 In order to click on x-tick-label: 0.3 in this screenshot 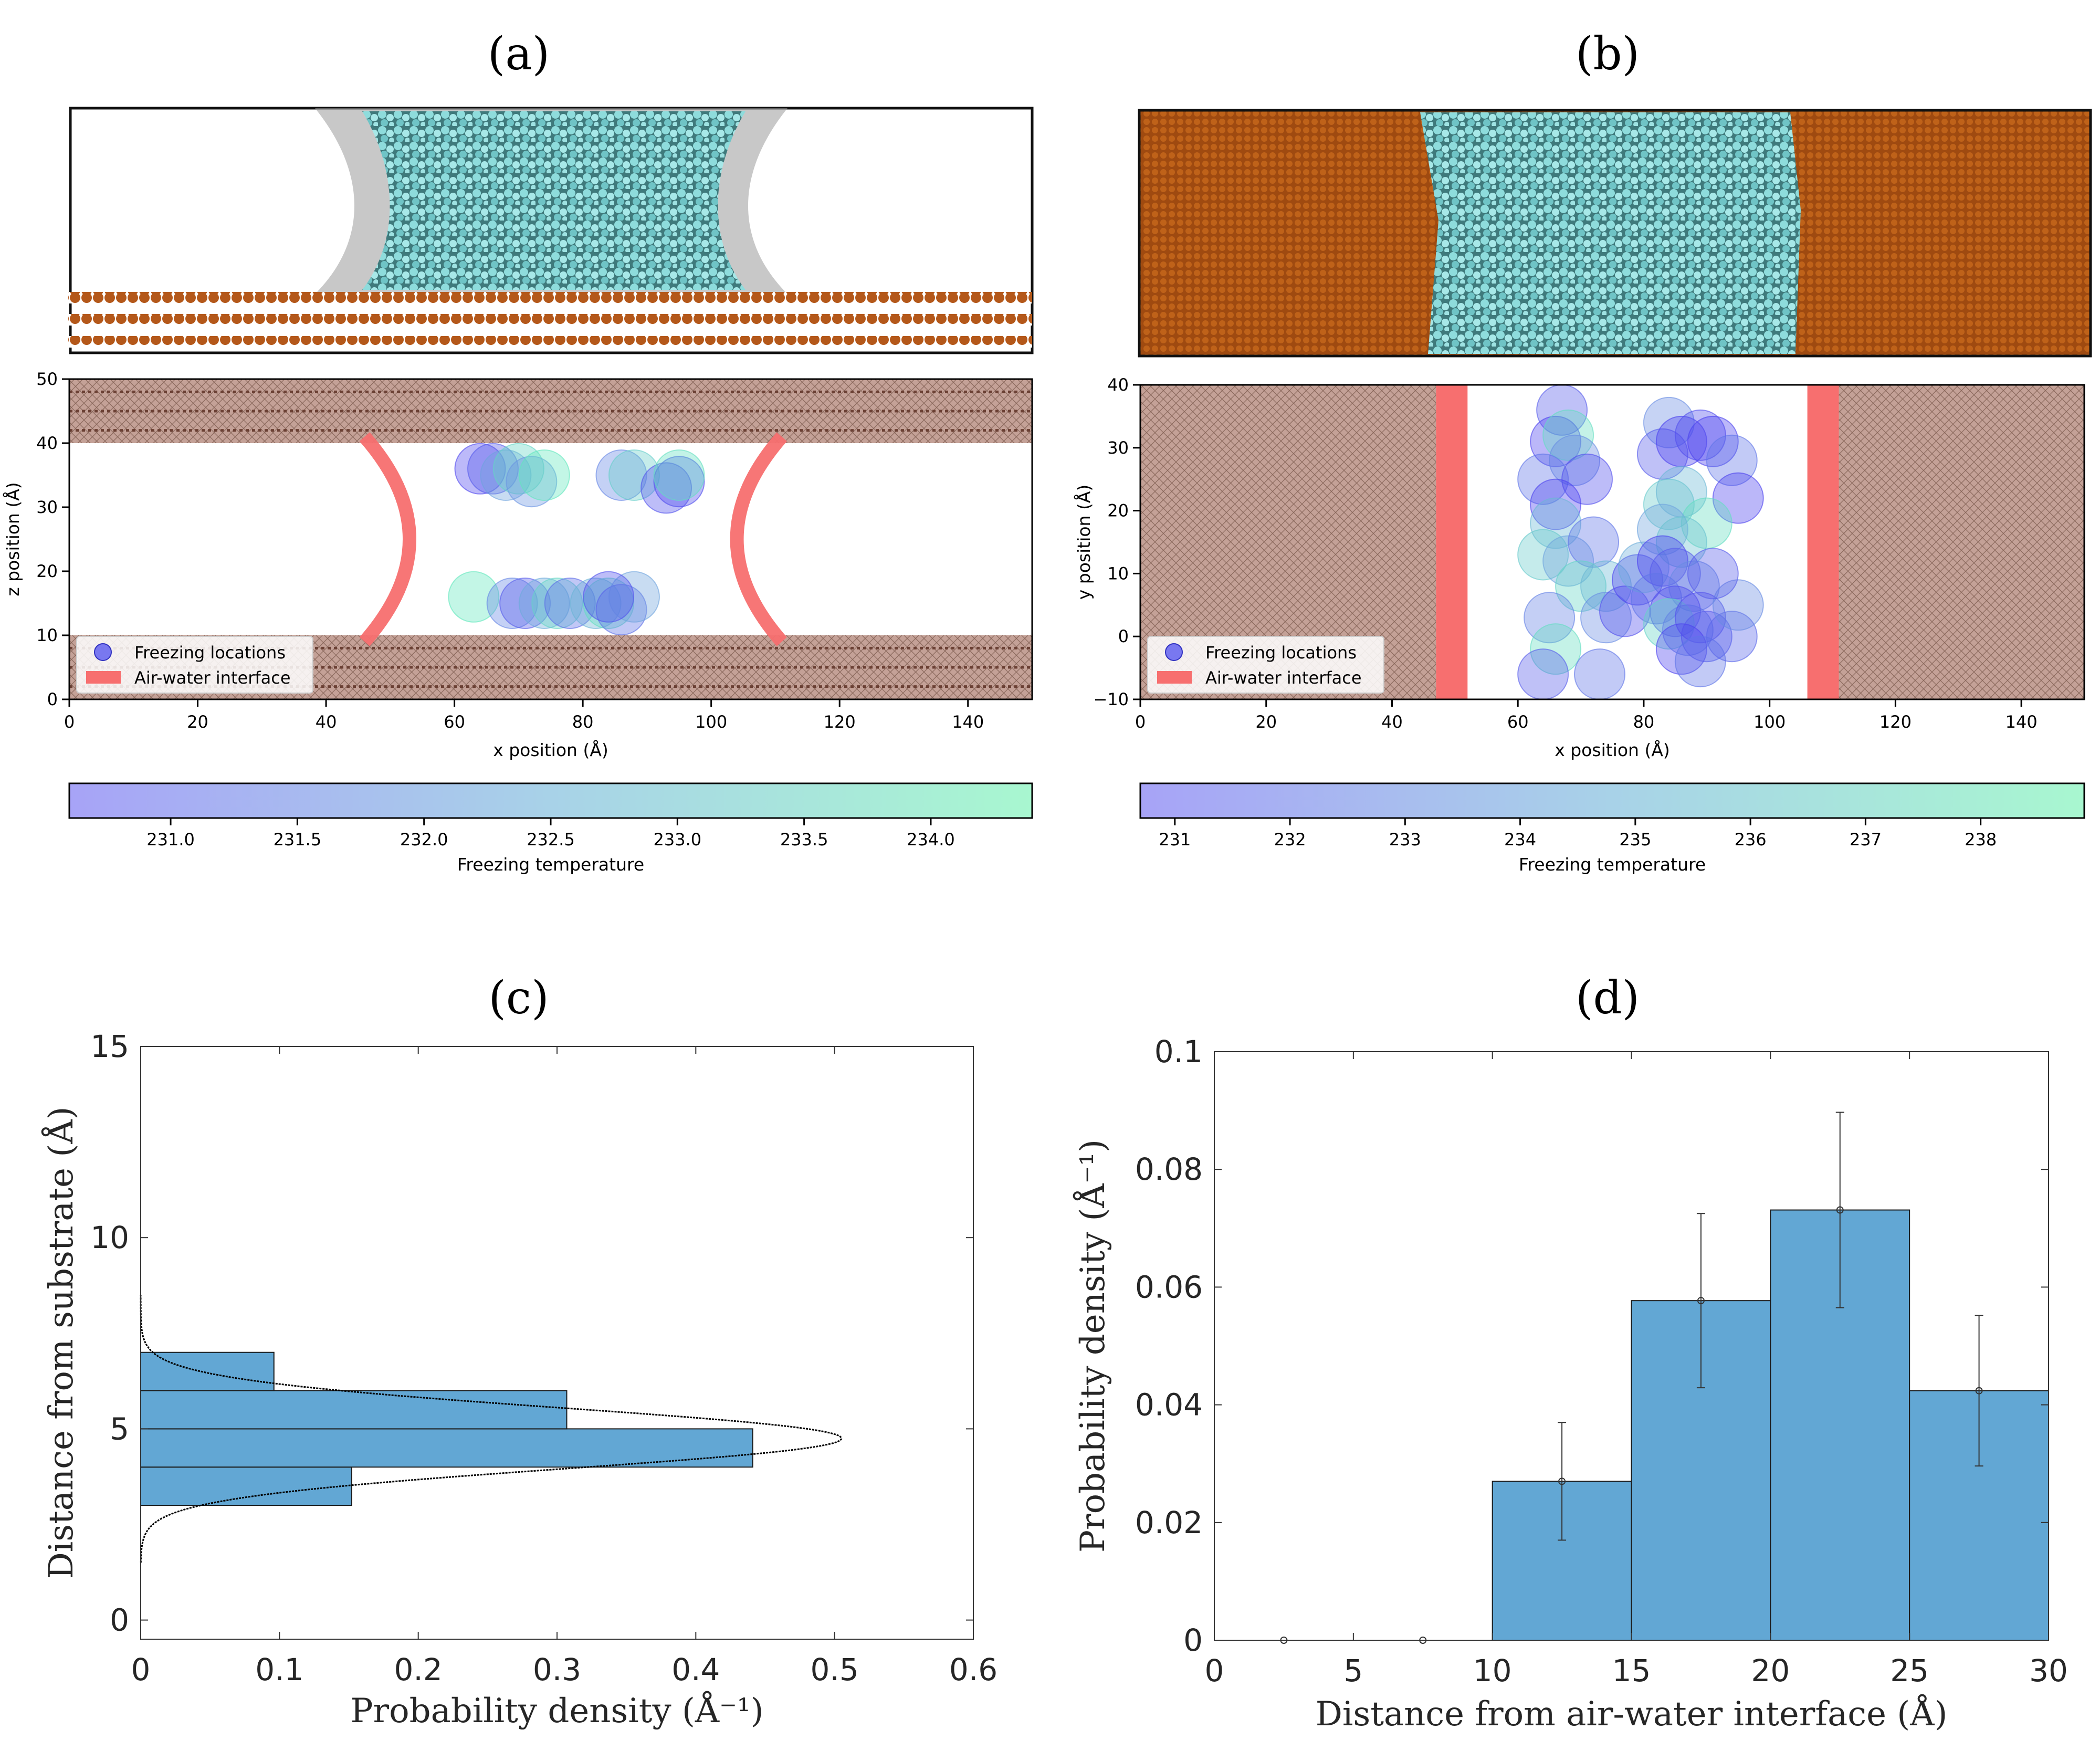, I will do `click(557, 1670)`.